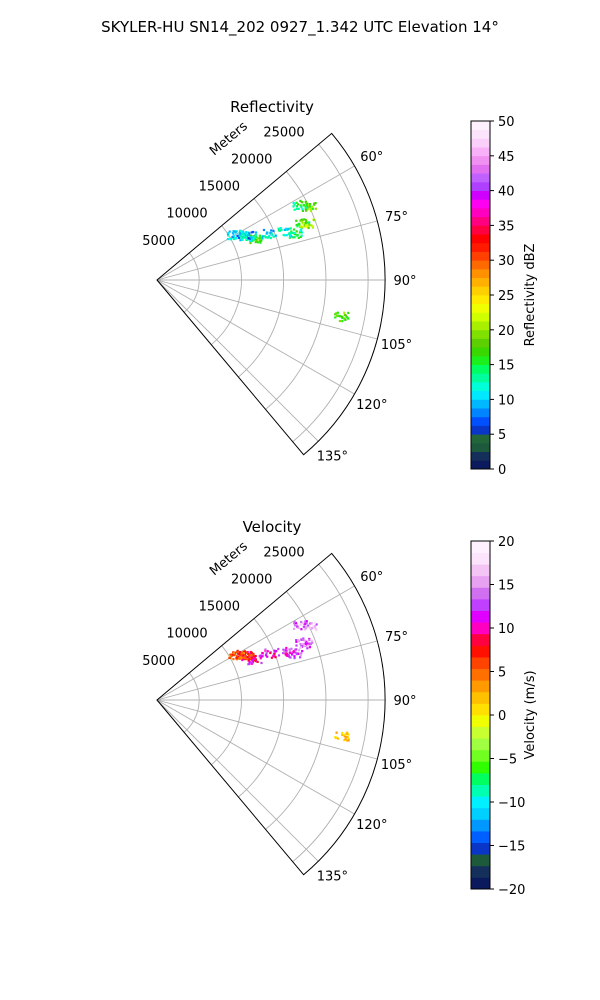 The image size is (600, 1000). Describe the element at coordinates (511, 803) in the screenshot. I see `colorbar-tick-label: −10` at that location.